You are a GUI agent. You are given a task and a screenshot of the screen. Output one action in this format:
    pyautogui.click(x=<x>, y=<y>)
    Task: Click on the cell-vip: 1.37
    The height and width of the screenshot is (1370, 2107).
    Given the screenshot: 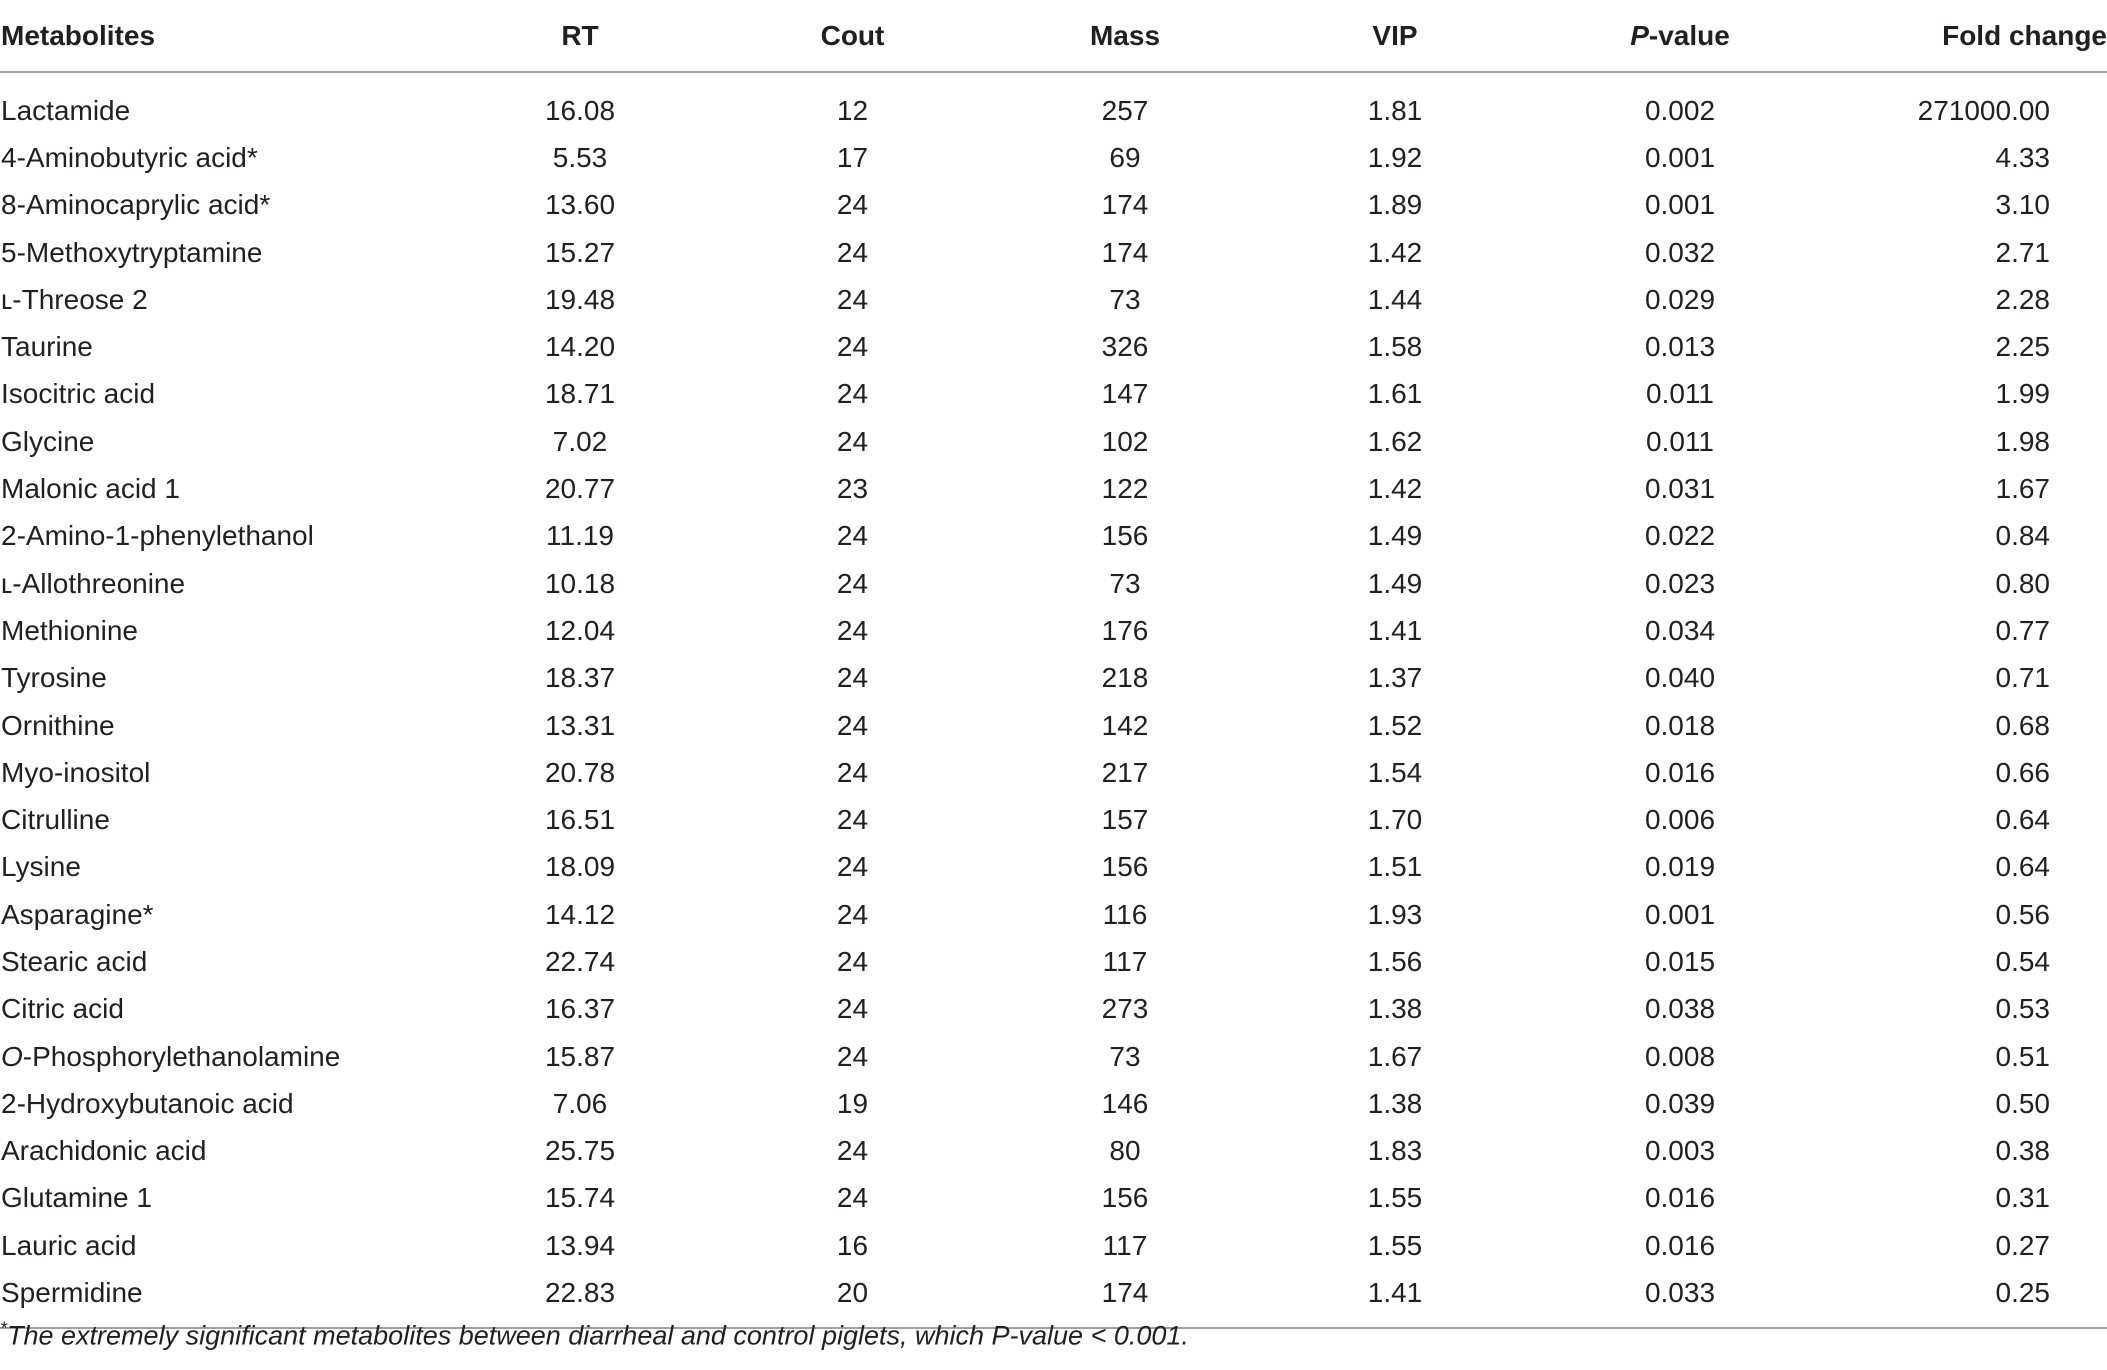 What is the action you would take?
    pyautogui.click(x=1395, y=678)
    